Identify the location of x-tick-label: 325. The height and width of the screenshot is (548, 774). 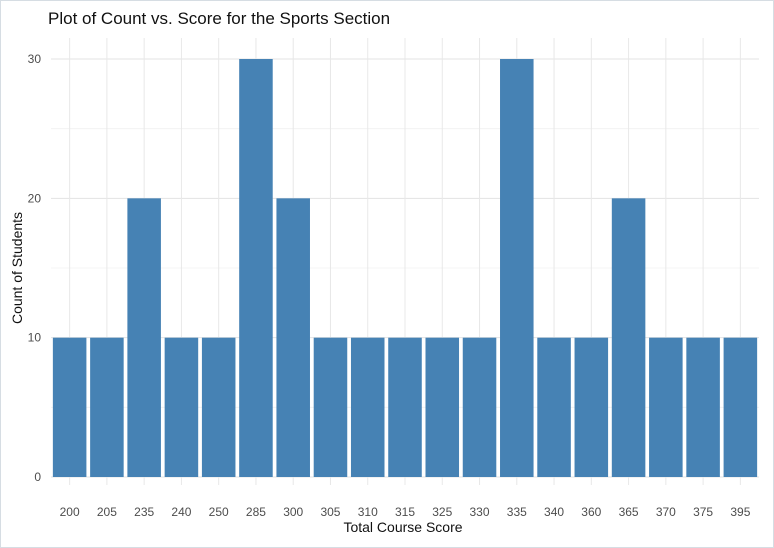
(442, 512).